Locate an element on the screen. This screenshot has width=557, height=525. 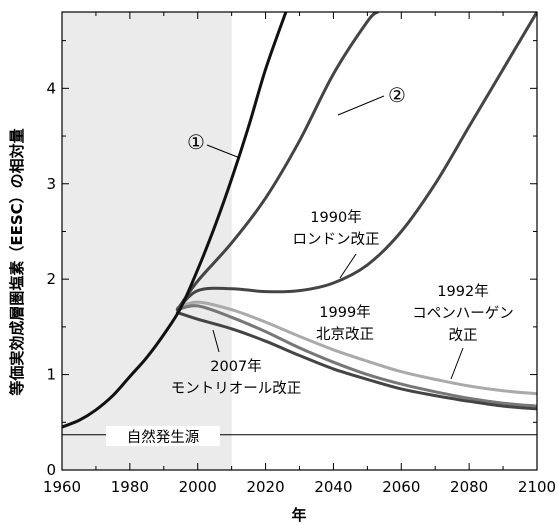
x-tick-label: 2080 is located at coordinates (469, 487).